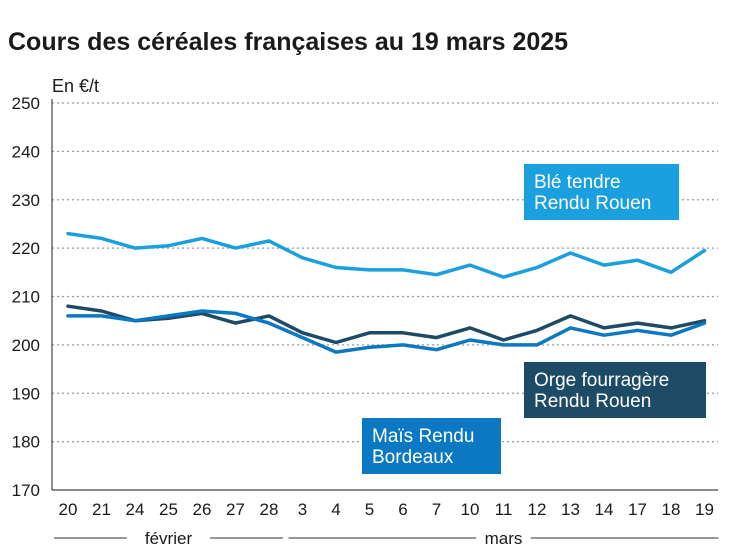 This screenshot has width=747, height=558. What do you see at coordinates (26, 200) in the screenshot?
I see `y-tick-label: 230` at bounding box center [26, 200].